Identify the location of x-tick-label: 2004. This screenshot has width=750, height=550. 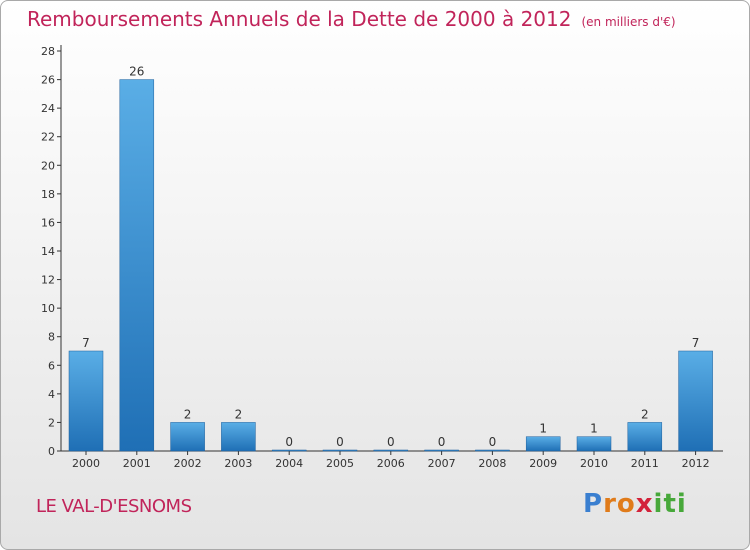
(289, 463).